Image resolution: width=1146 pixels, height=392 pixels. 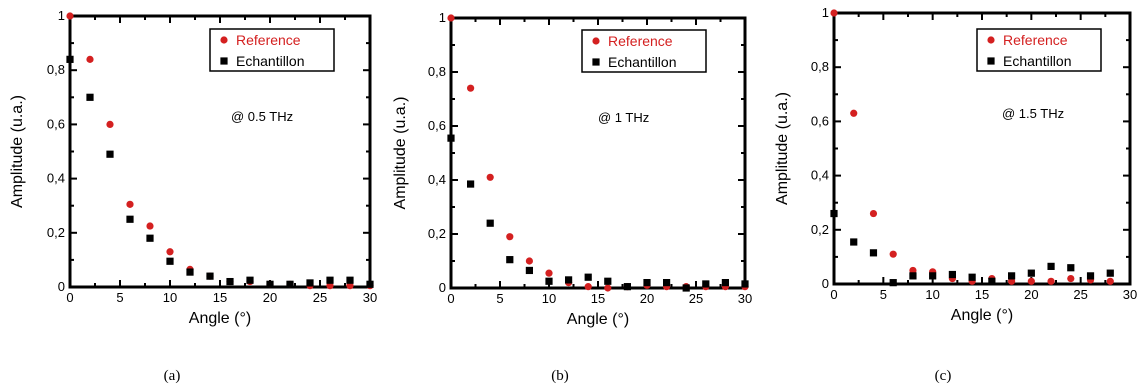 What do you see at coordinates (1033, 113) in the screenshot?
I see `frequency-annotation: @ 1.5 THz` at bounding box center [1033, 113].